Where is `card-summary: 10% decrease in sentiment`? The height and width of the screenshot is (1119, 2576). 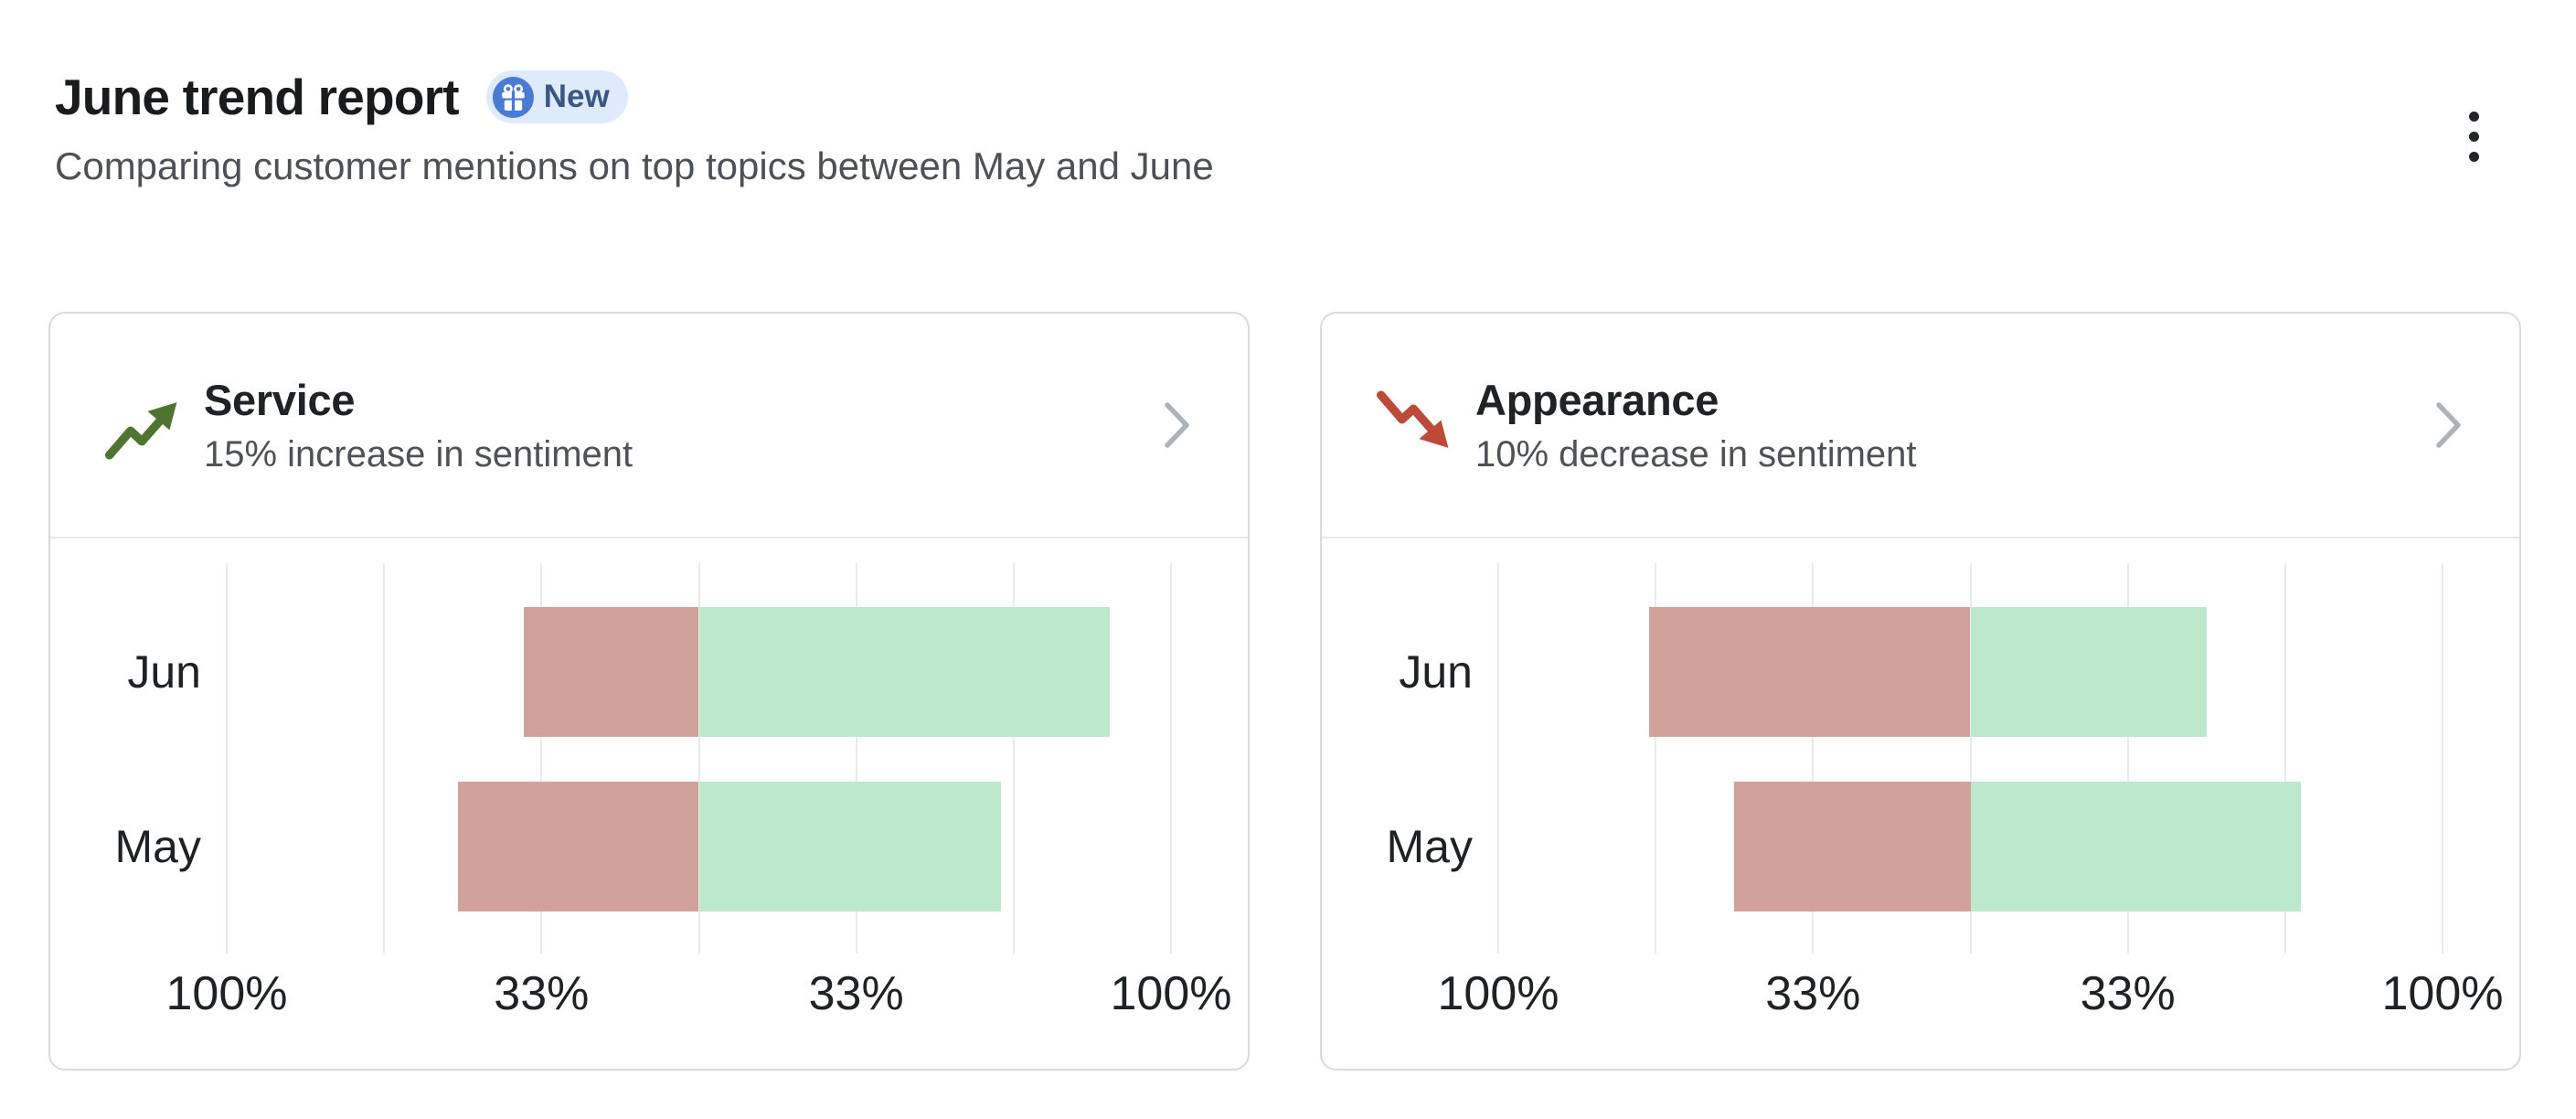
card-summary: 10% decrease in sentiment is located at coordinates (1696, 453).